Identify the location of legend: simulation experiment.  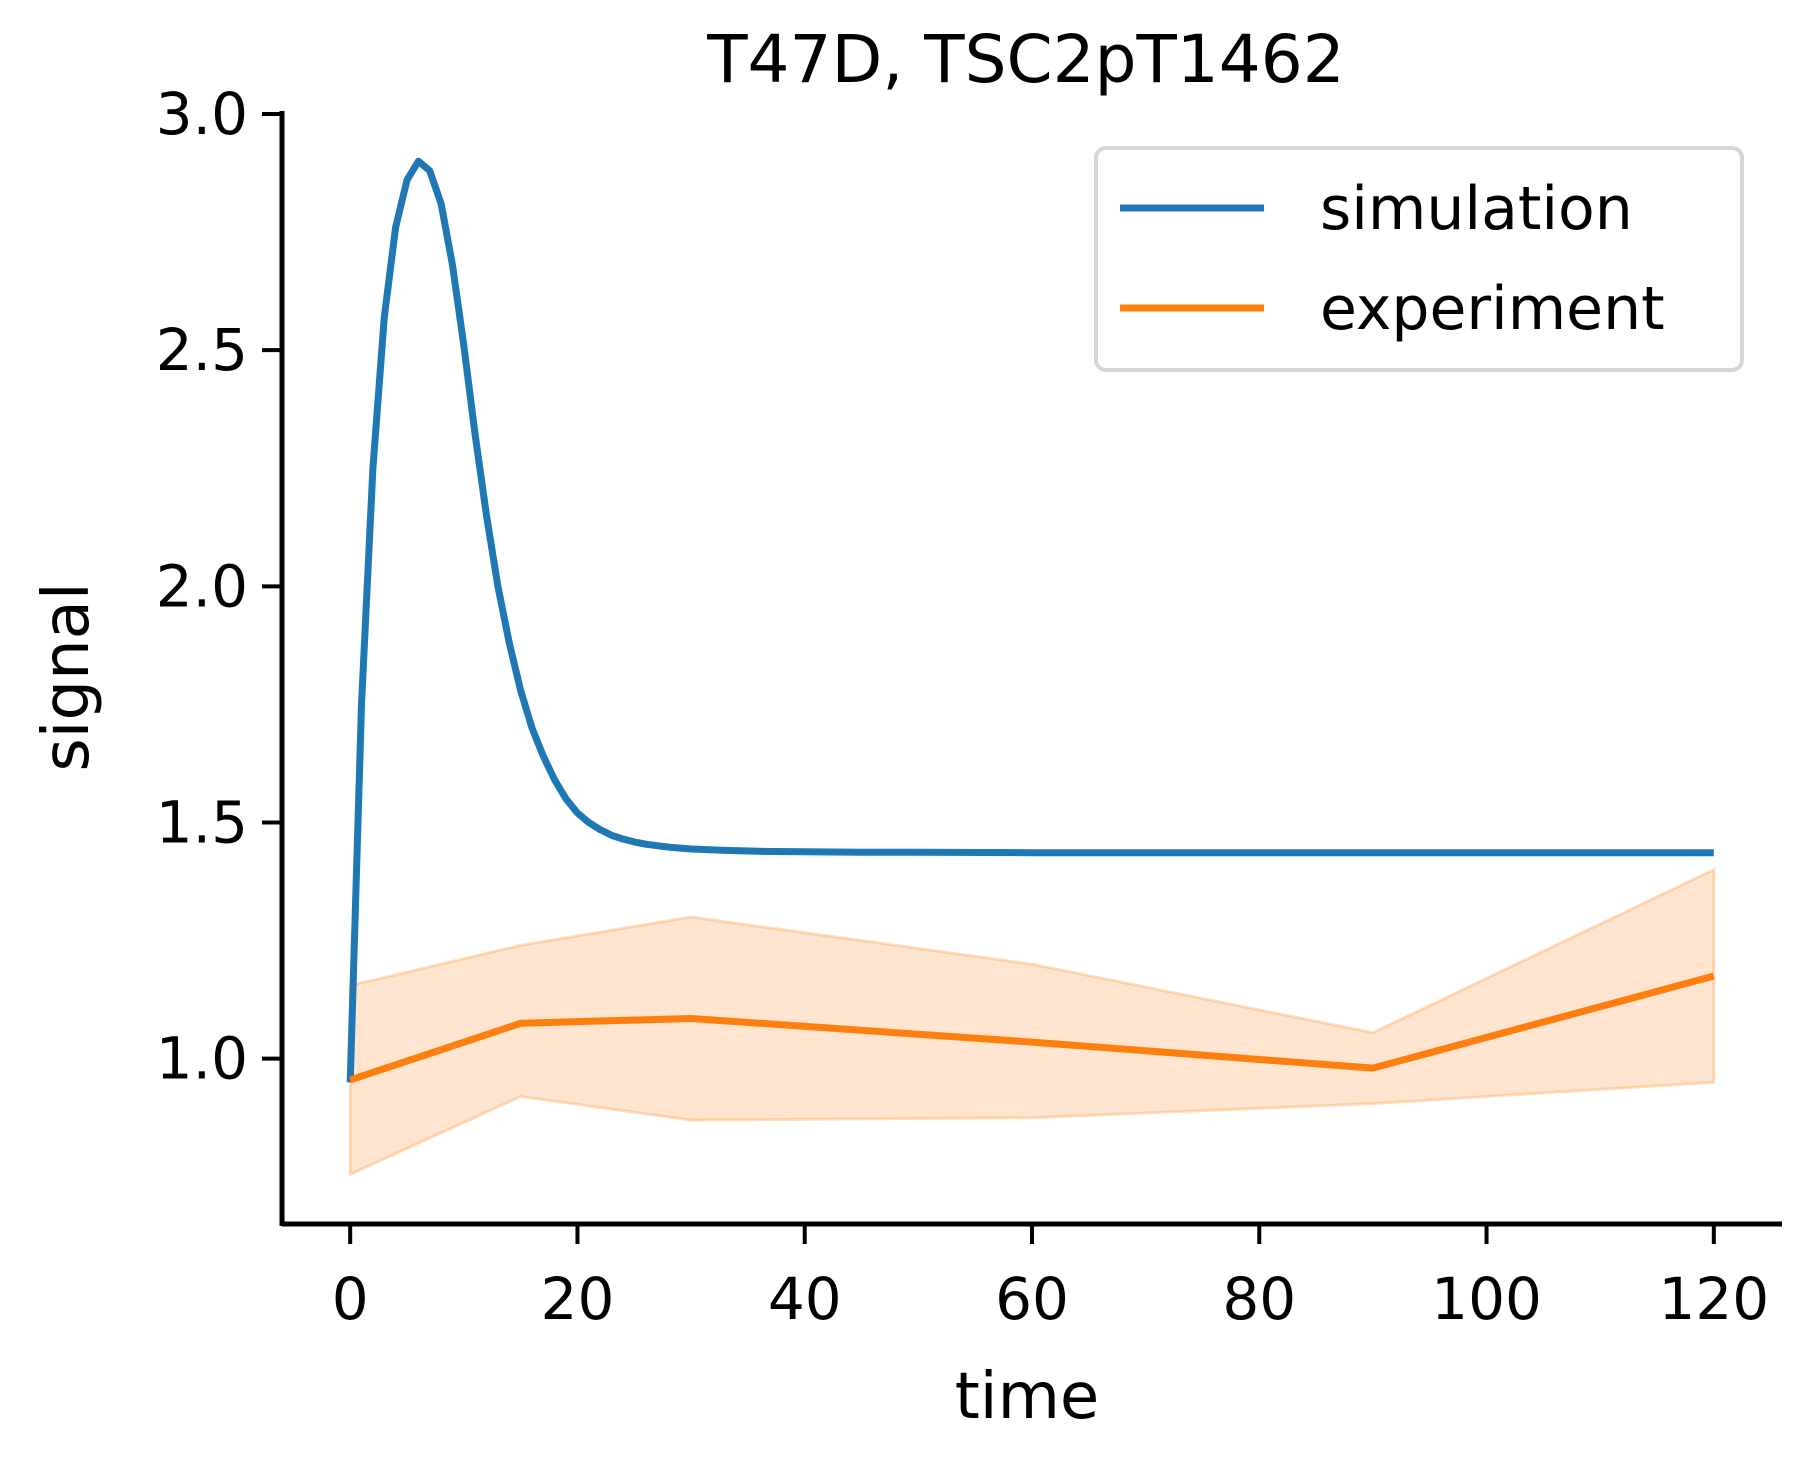
(1419, 259).